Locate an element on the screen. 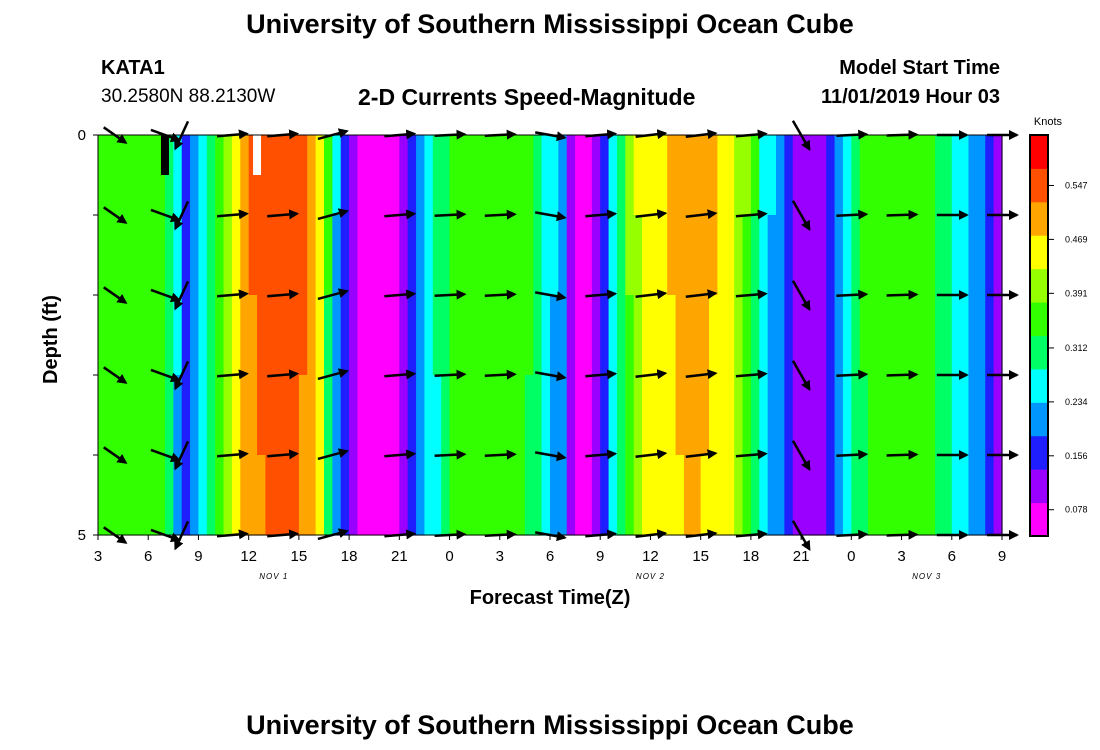 The width and height of the screenshot is (1100, 750). colorbar-band is located at coordinates (1039, 486).